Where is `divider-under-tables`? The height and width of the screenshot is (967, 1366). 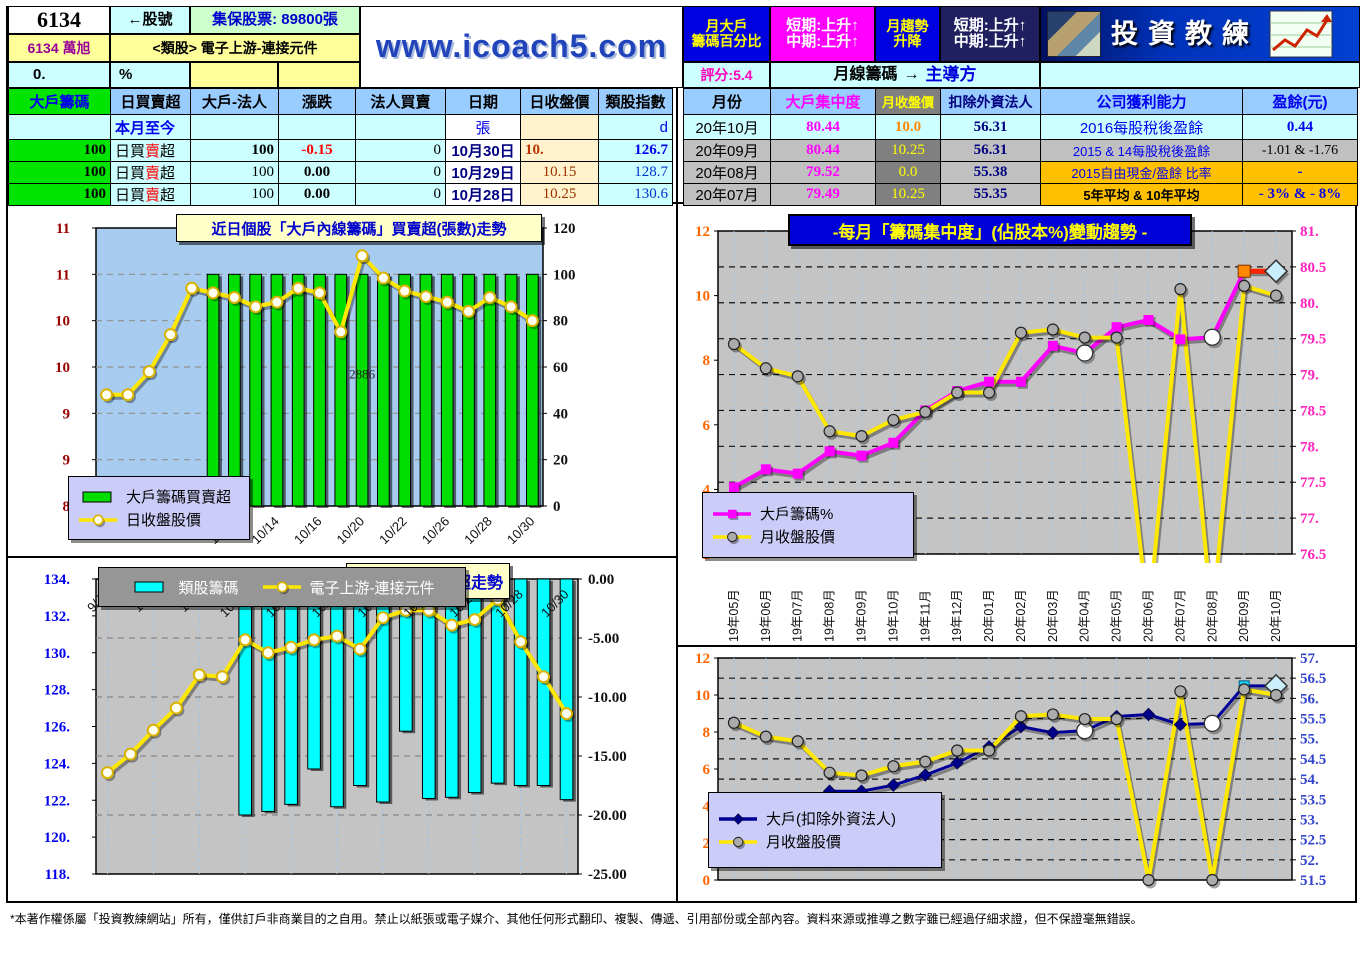 divider-under-tables is located at coordinates (681, 203).